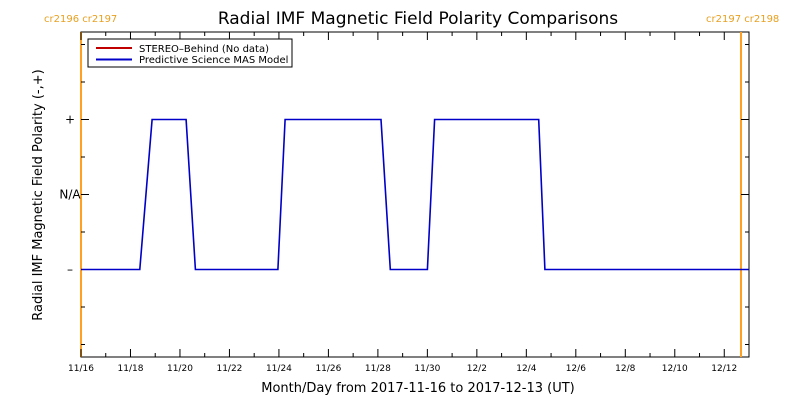  I want to click on x-tick-label: 12/6, so click(576, 369).